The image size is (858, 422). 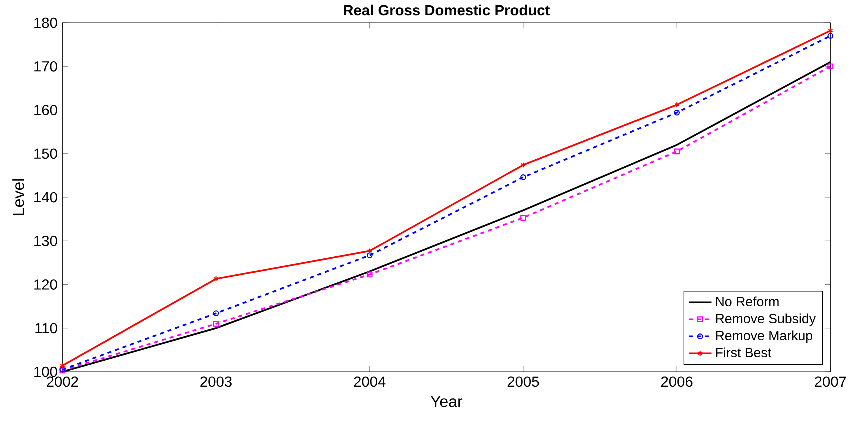 I want to click on y-tick-label: 120, so click(x=46, y=285).